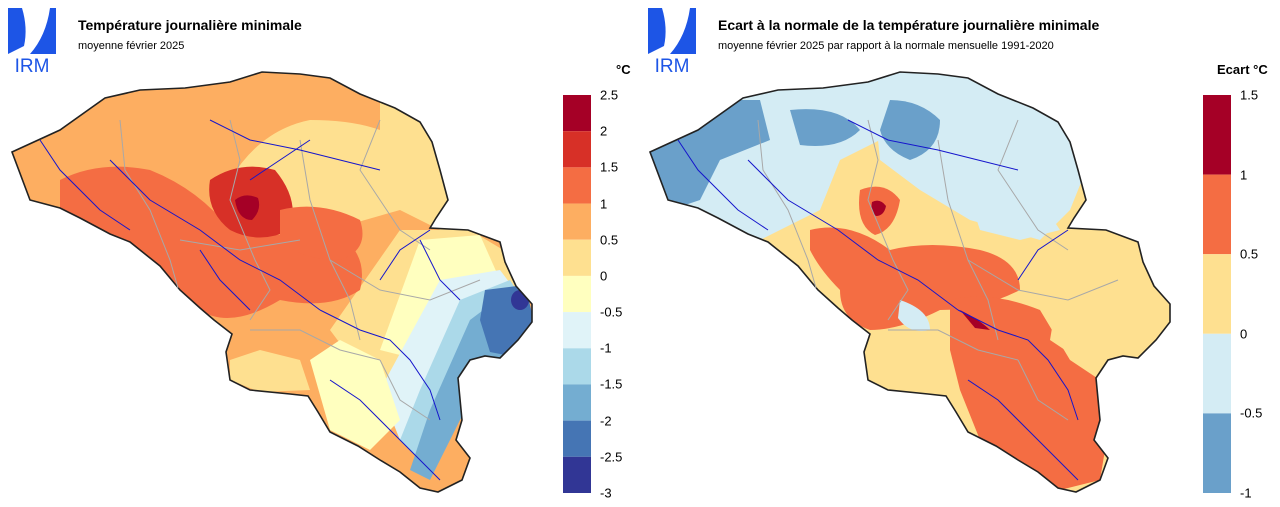  I want to click on legend-tick-label: -1.5, so click(611, 384).